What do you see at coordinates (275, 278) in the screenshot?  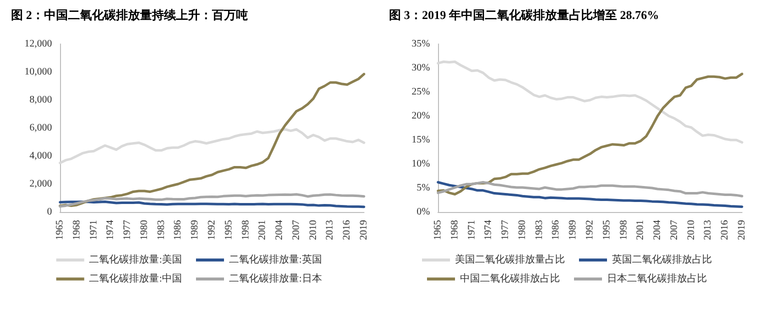 I see `legend-label: 二氧化碳排放量:日本` at bounding box center [275, 278].